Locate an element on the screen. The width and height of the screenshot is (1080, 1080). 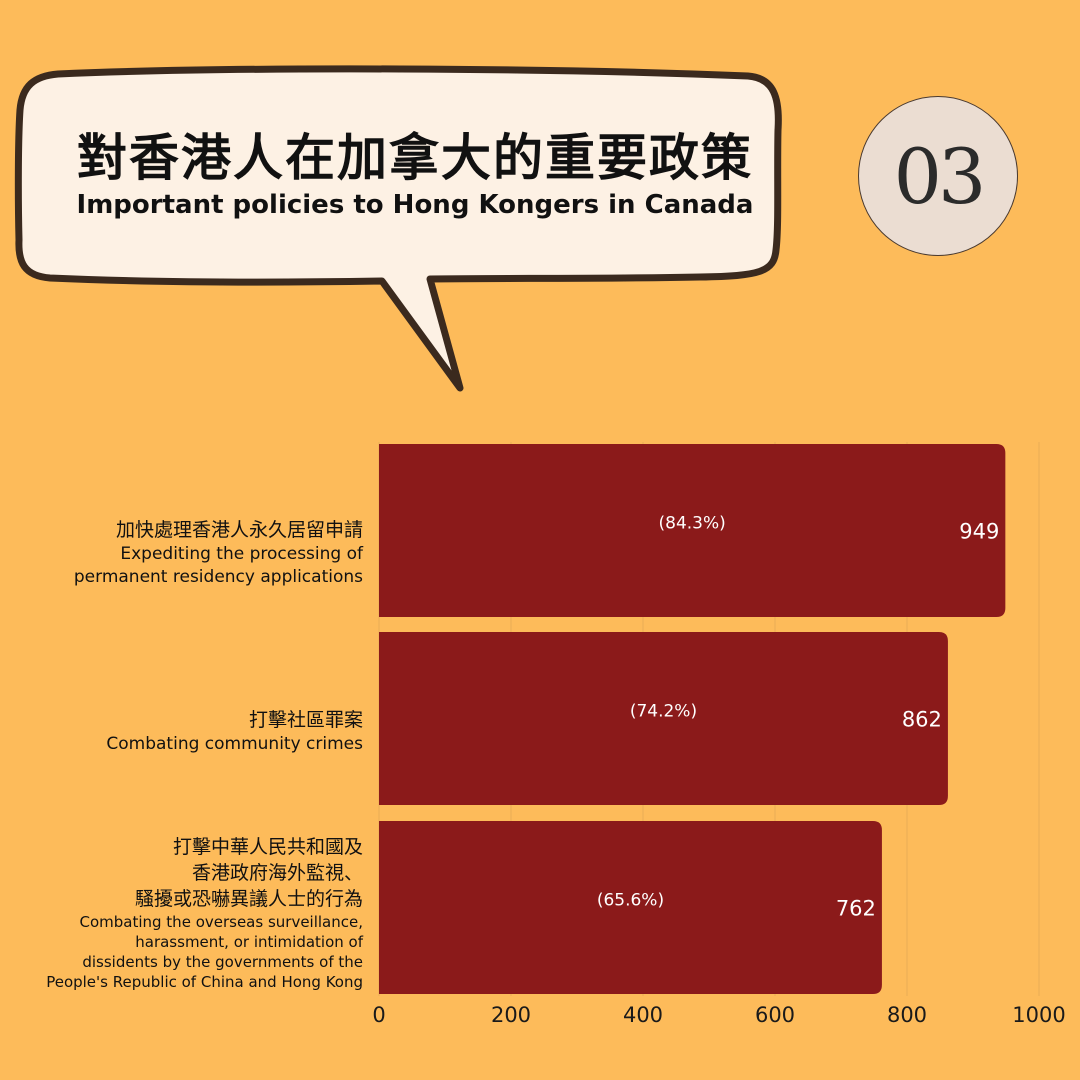
category-3-zh-line-3: 騷擾或恐嚇異議人士的行為 is located at coordinates (248, 899).